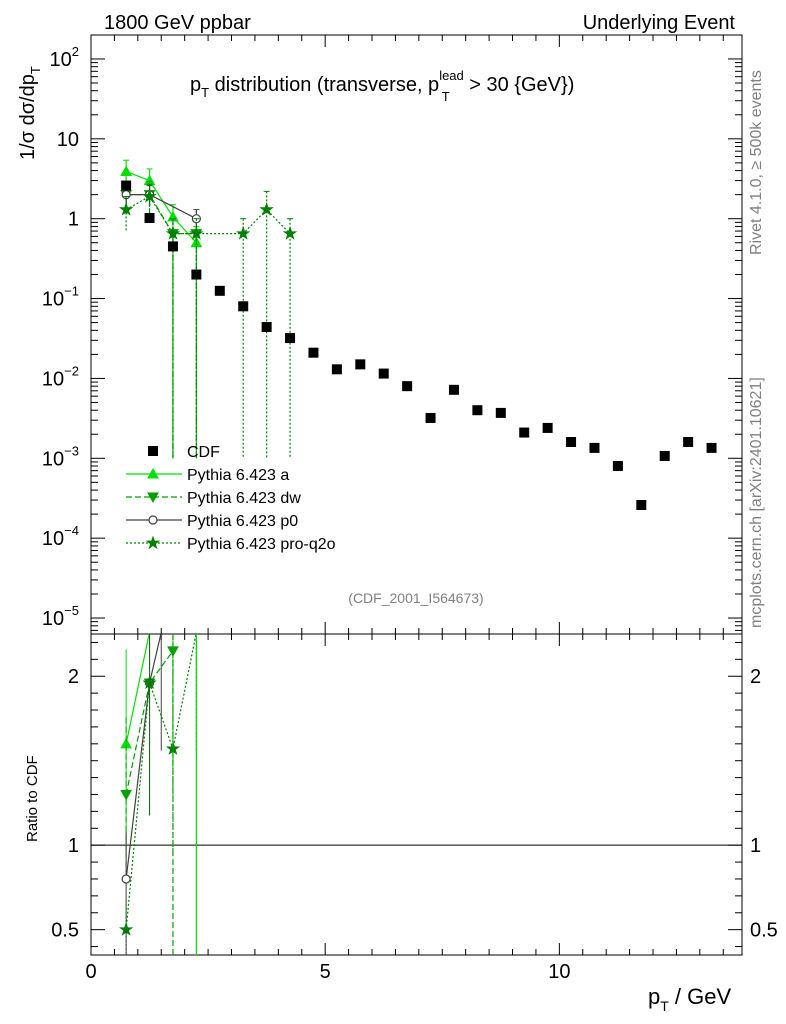 This screenshot has width=786, height=1024. Describe the element at coordinates (35, 70) in the screenshot. I see `y-label-main-sub: T` at that location.